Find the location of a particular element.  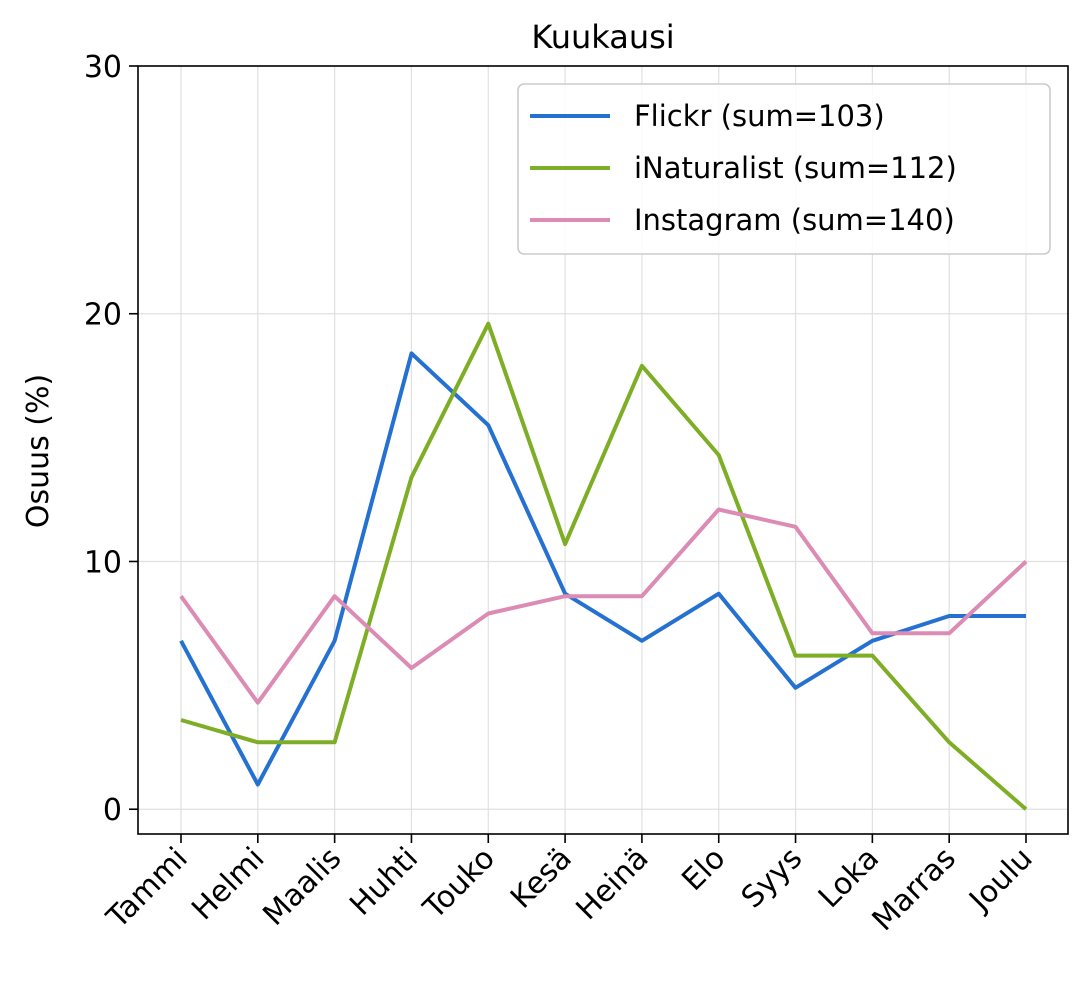

y-tick-label: 30 is located at coordinates (103, 67).